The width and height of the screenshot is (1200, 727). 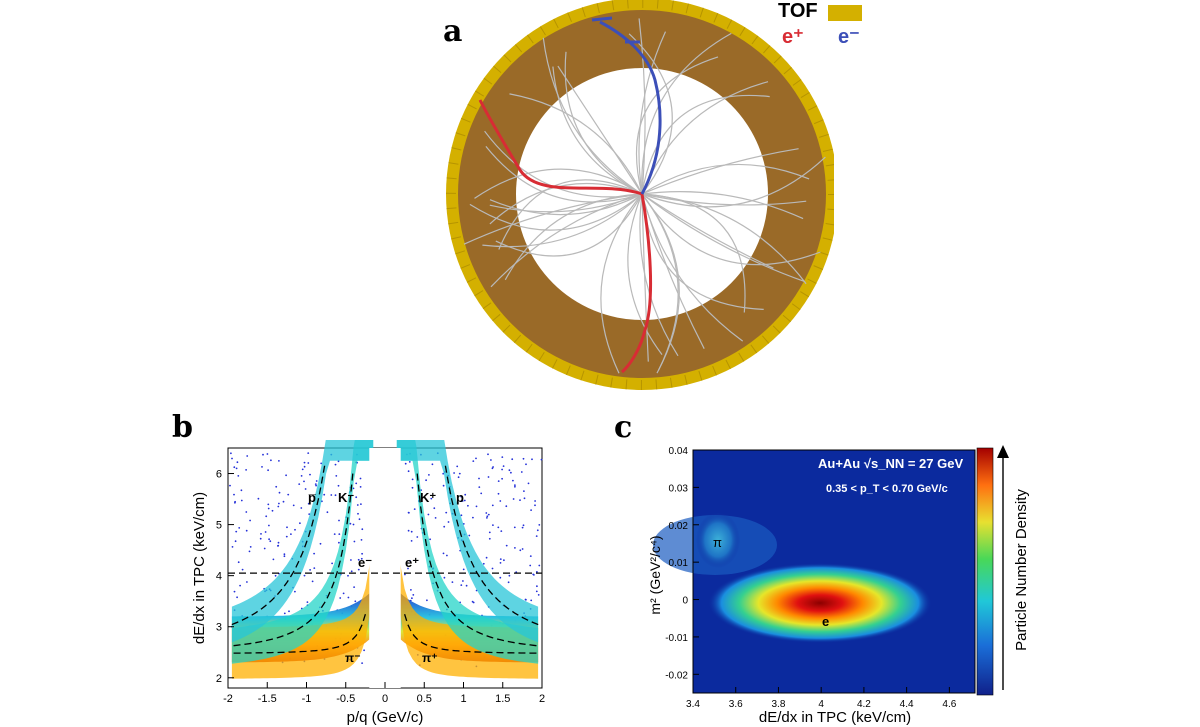 I want to click on panel-label-b: b, so click(x=182, y=427).